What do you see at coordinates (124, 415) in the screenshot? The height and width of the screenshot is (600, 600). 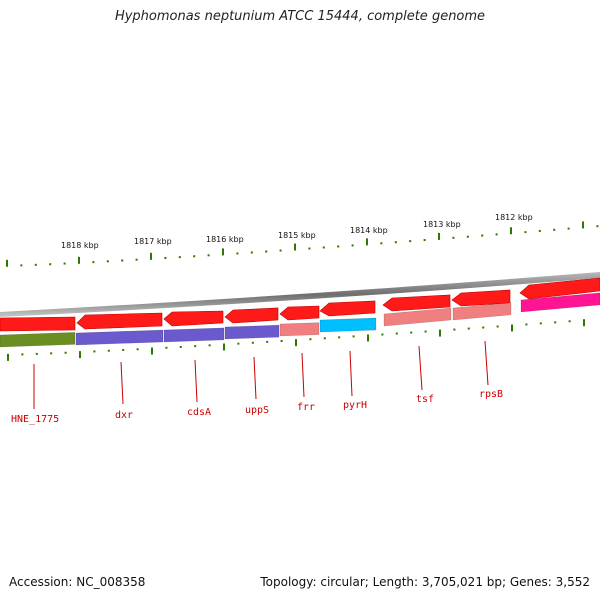 I see `gene-label-dxr: dxr` at bounding box center [124, 415].